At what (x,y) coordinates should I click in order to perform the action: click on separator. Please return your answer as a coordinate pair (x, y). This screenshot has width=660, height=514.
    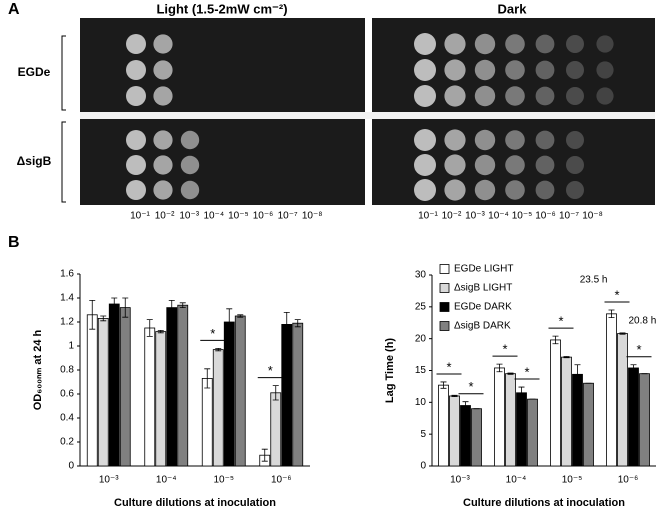
    Looking at the image, I should click on (367, 115).